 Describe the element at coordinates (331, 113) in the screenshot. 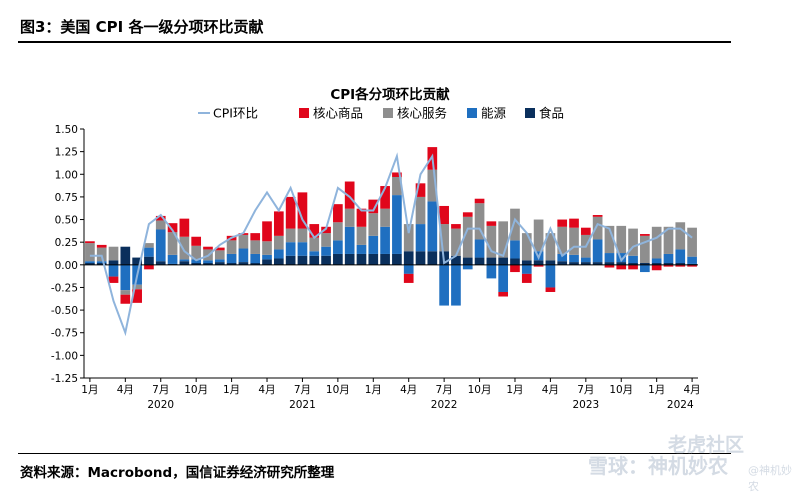

I see `legend-core-goods: 核心商品` at that location.